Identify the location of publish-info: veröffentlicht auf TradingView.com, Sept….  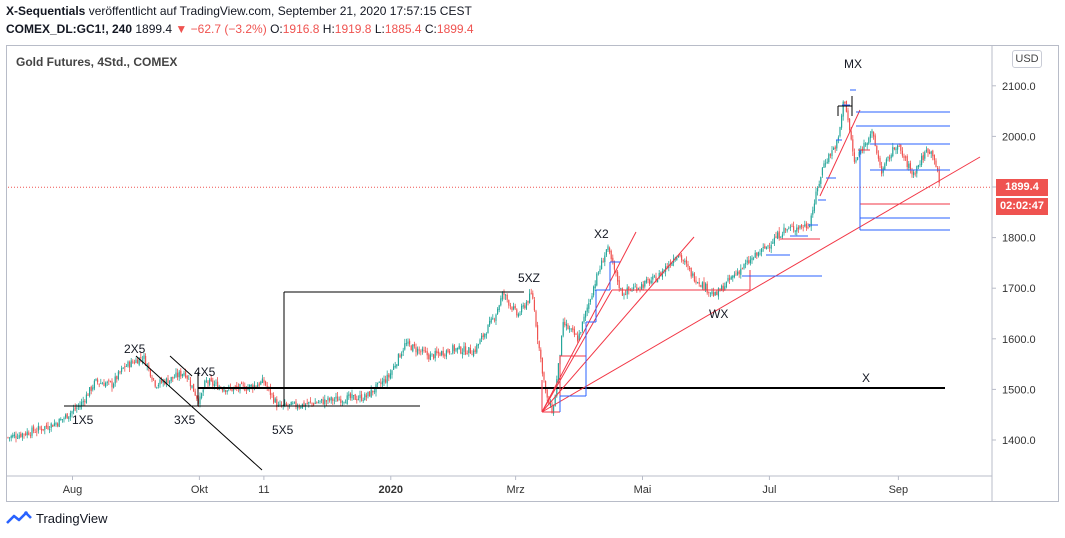
(278, 11).